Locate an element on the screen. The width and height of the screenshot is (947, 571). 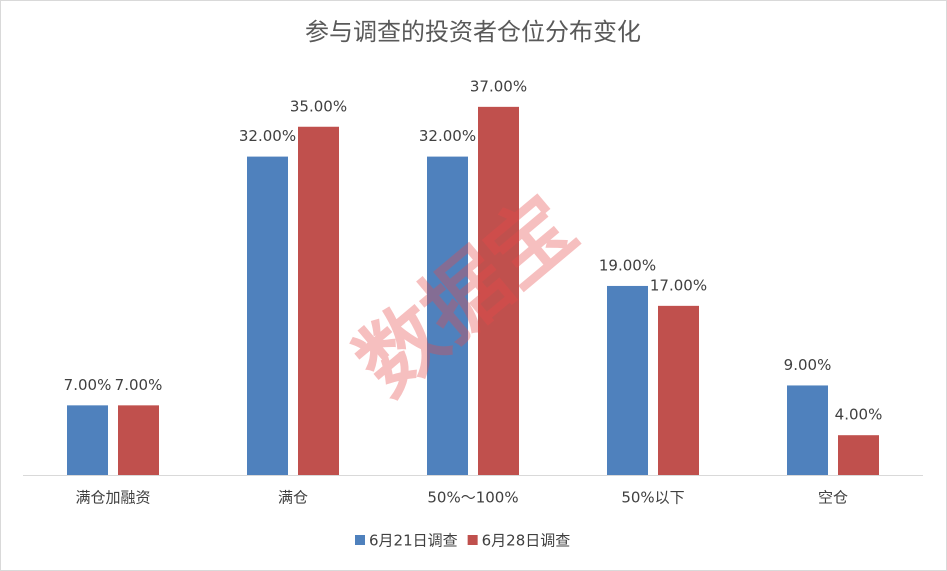
legend-label: 6月21日调查 is located at coordinates (413, 541).